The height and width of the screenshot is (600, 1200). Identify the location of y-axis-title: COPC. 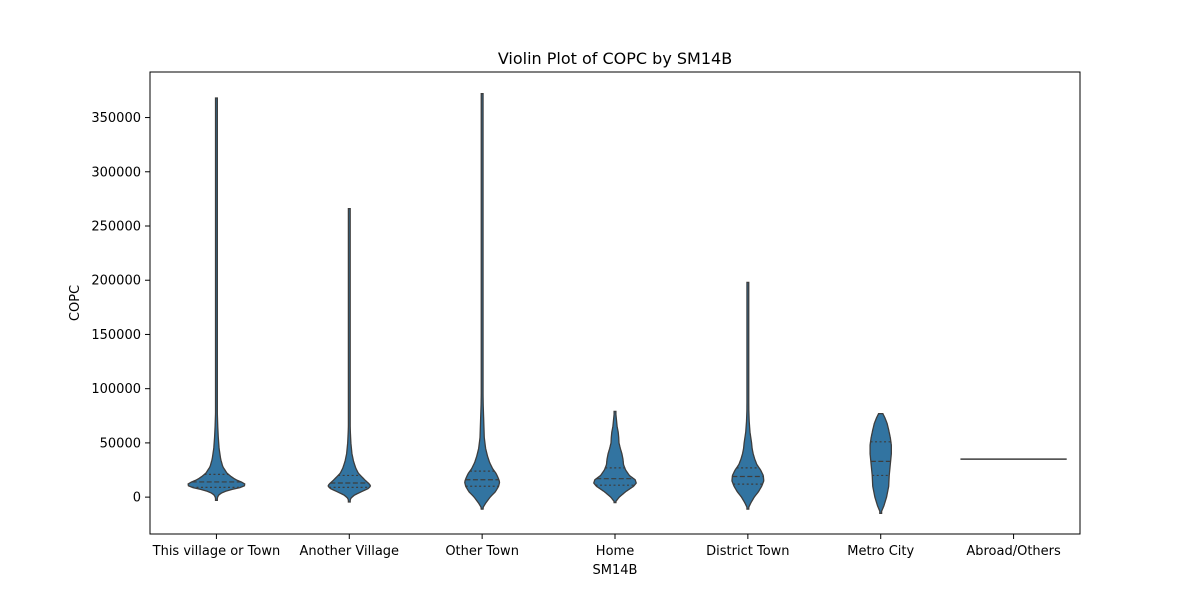
(75, 303).